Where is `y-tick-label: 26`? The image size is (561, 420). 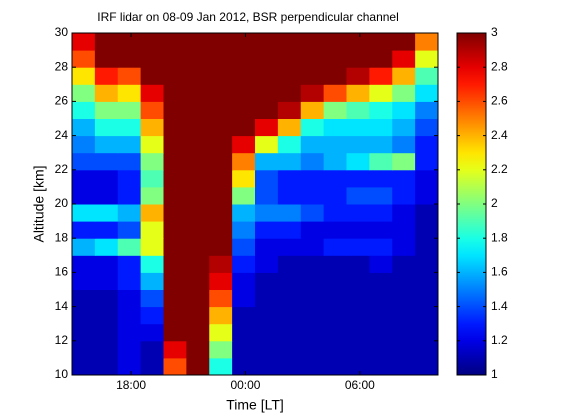
y-tick-label: 26 is located at coordinates (62, 101).